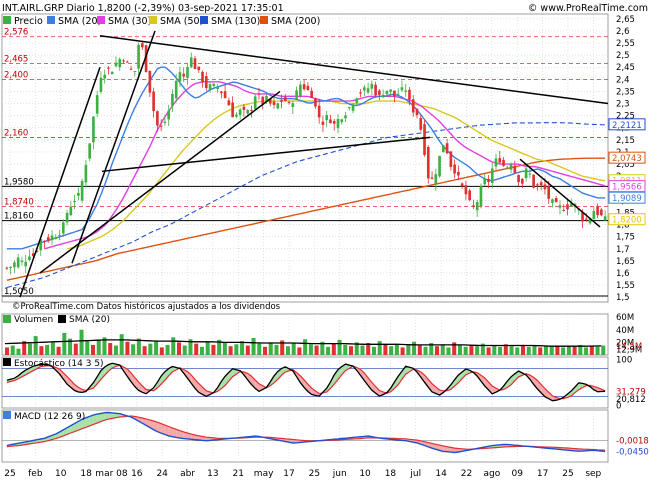 This screenshot has height=483, width=650. Describe the element at coordinates (181, 21) in the screenshot. I see `legend-sma50: SMA (50)` at that location.